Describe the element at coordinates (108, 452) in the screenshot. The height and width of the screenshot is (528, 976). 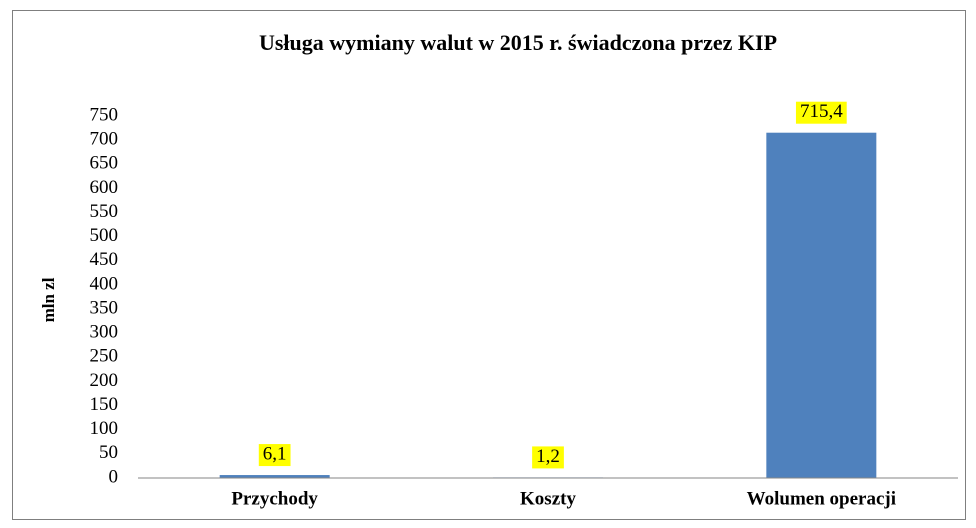
I see `y-tick-label: 50` at that location.